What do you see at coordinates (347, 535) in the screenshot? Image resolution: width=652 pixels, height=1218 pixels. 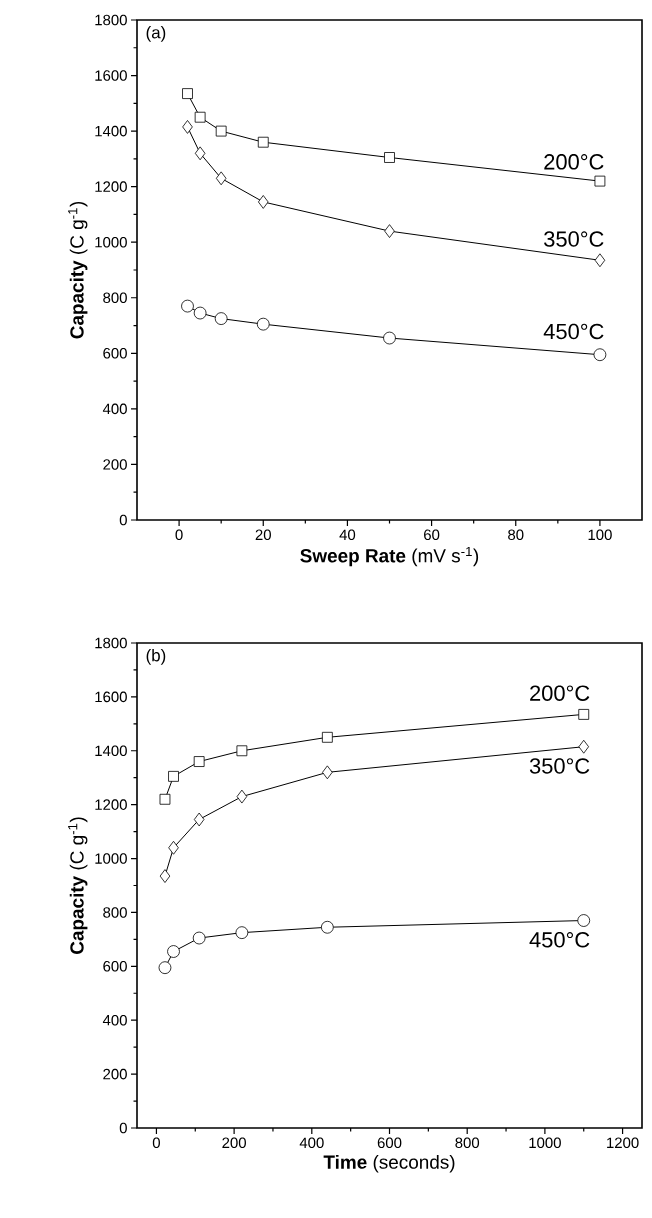 I see `x-tick-label: 40` at bounding box center [347, 535].